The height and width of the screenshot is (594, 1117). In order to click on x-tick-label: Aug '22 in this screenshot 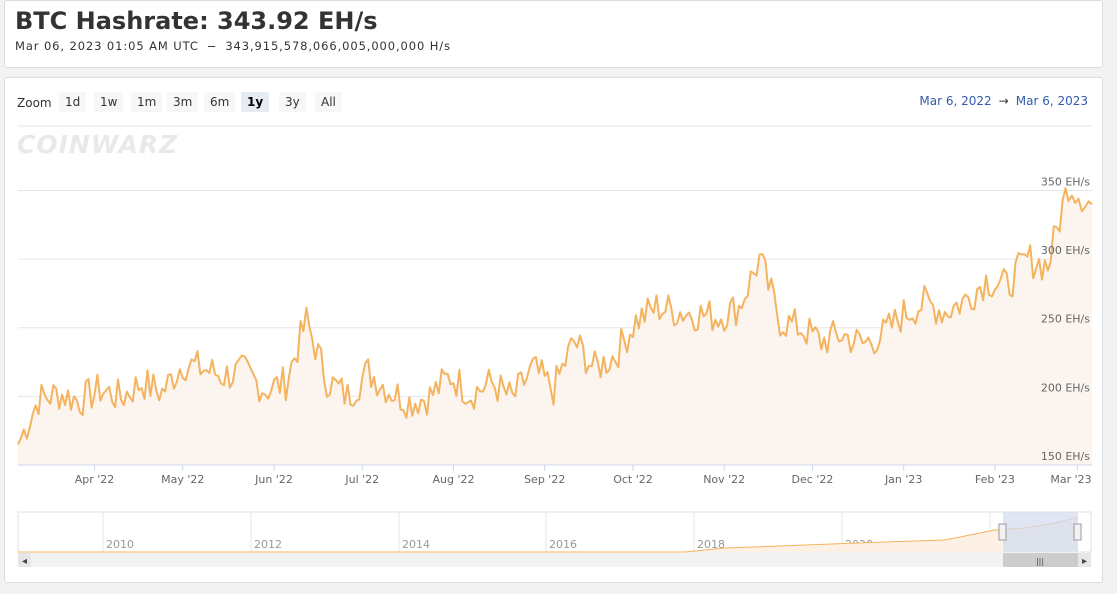, I will do `click(453, 479)`.